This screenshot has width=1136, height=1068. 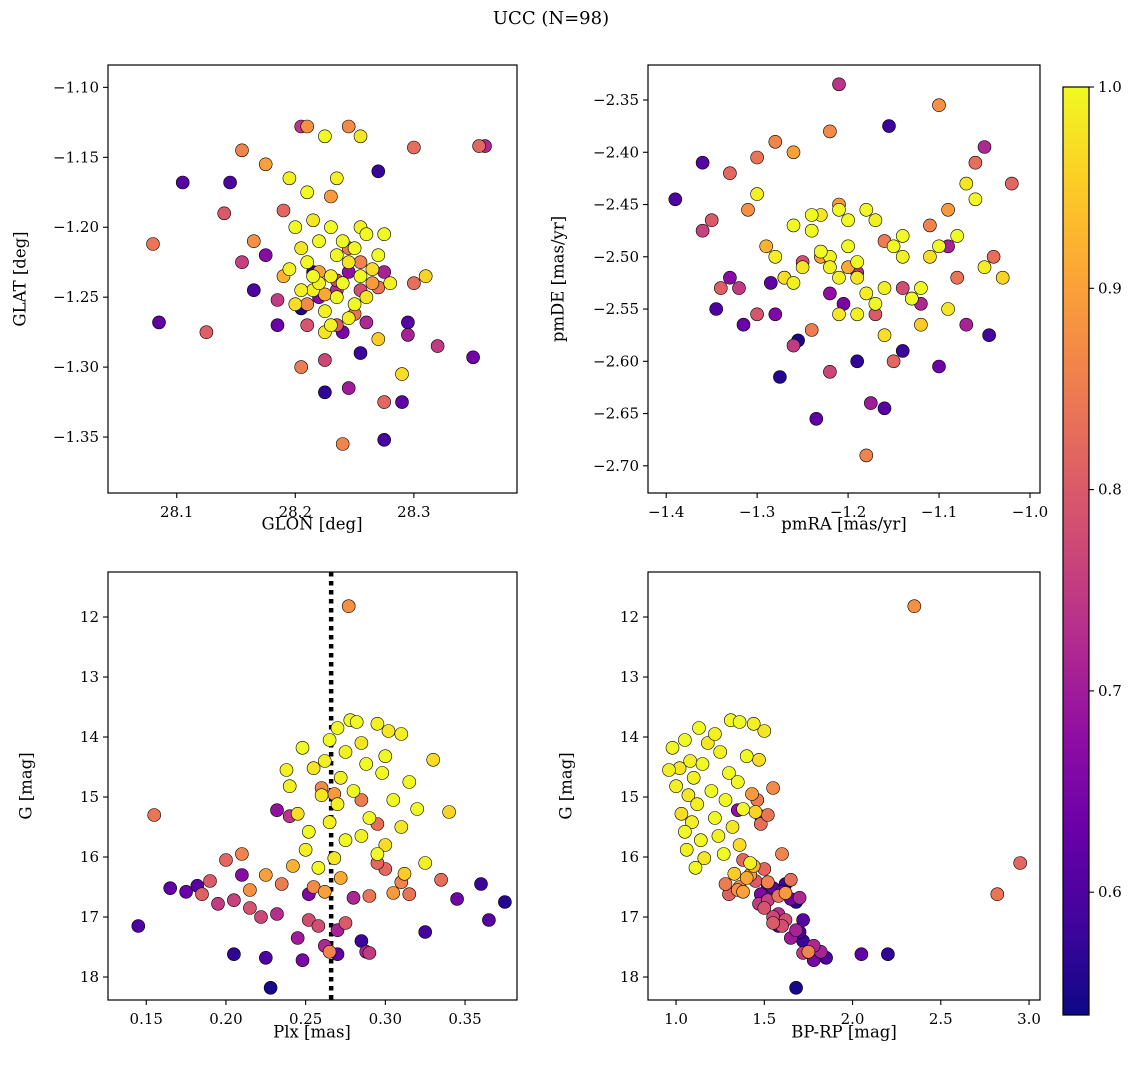 What do you see at coordinates (616, 361) in the screenshot?
I see `y-tick-label: −2.60` at bounding box center [616, 361].